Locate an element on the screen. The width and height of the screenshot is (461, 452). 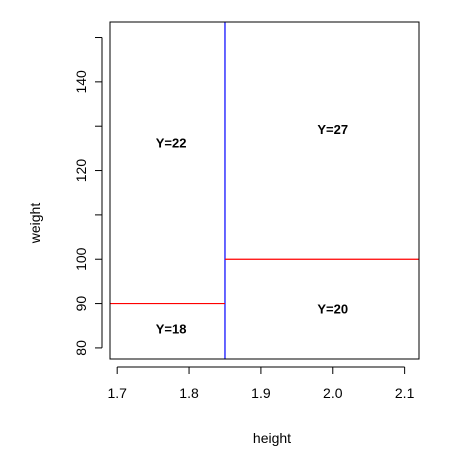
x-tick-label: 1.7 is located at coordinates (117, 393).